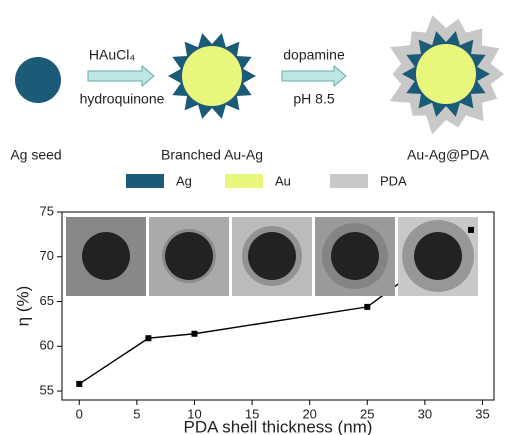 This screenshot has height=435, width=520. What do you see at coordinates (482, 413) in the screenshot?
I see `x-tick-label: 35` at bounding box center [482, 413].